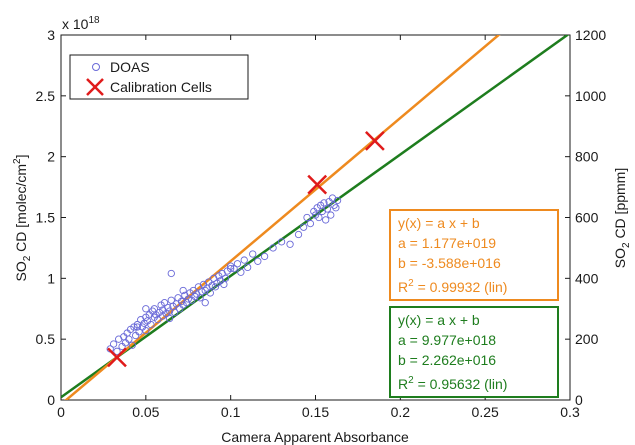 This screenshot has height=445, width=635. I want to click on legend-doas-marker, so click(96, 67).